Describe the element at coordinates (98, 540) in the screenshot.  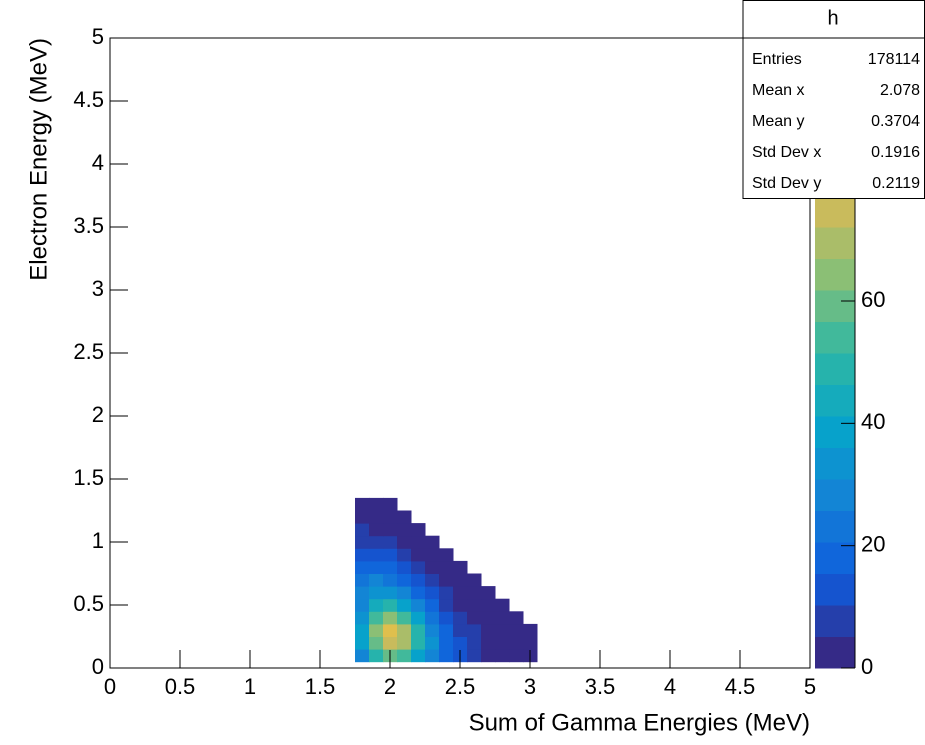
I see `y-tick-label: 1` at that location.